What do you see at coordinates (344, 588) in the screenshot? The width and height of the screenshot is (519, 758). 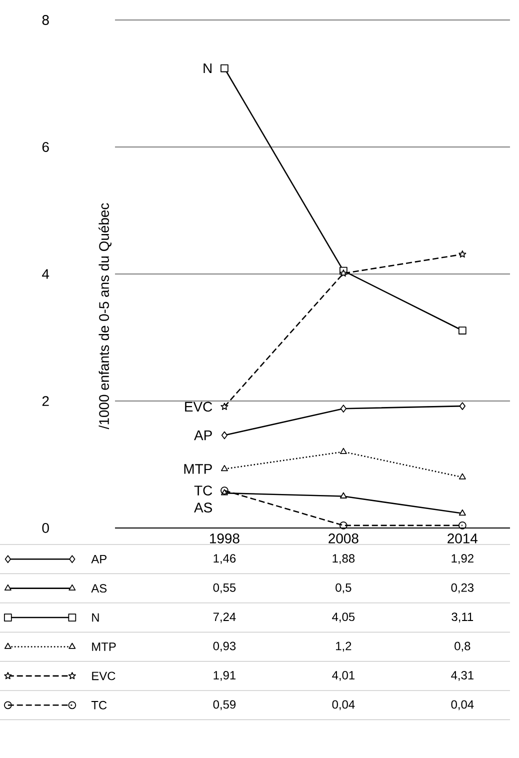 I see `data-label: 0,5` at bounding box center [344, 588].